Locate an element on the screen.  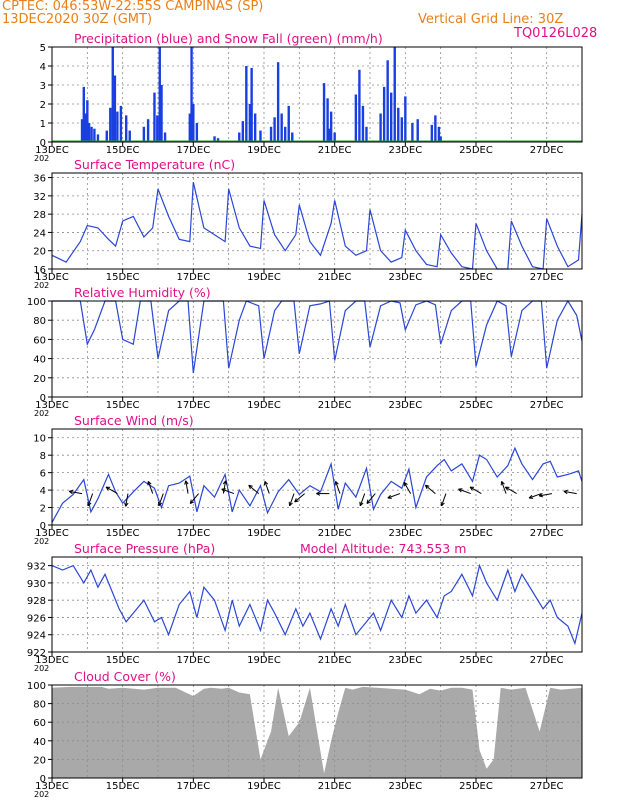
temp-y-tick-label: 16 is located at coordinates (39, 270).